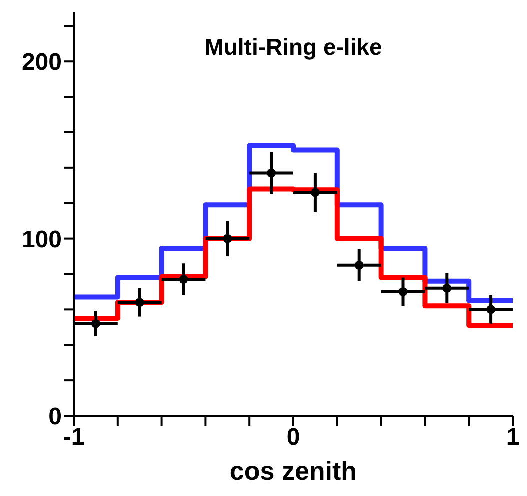 This screenshot has width=527, height=496. I want to click on y-tick-label: 100, so click(42, 240).